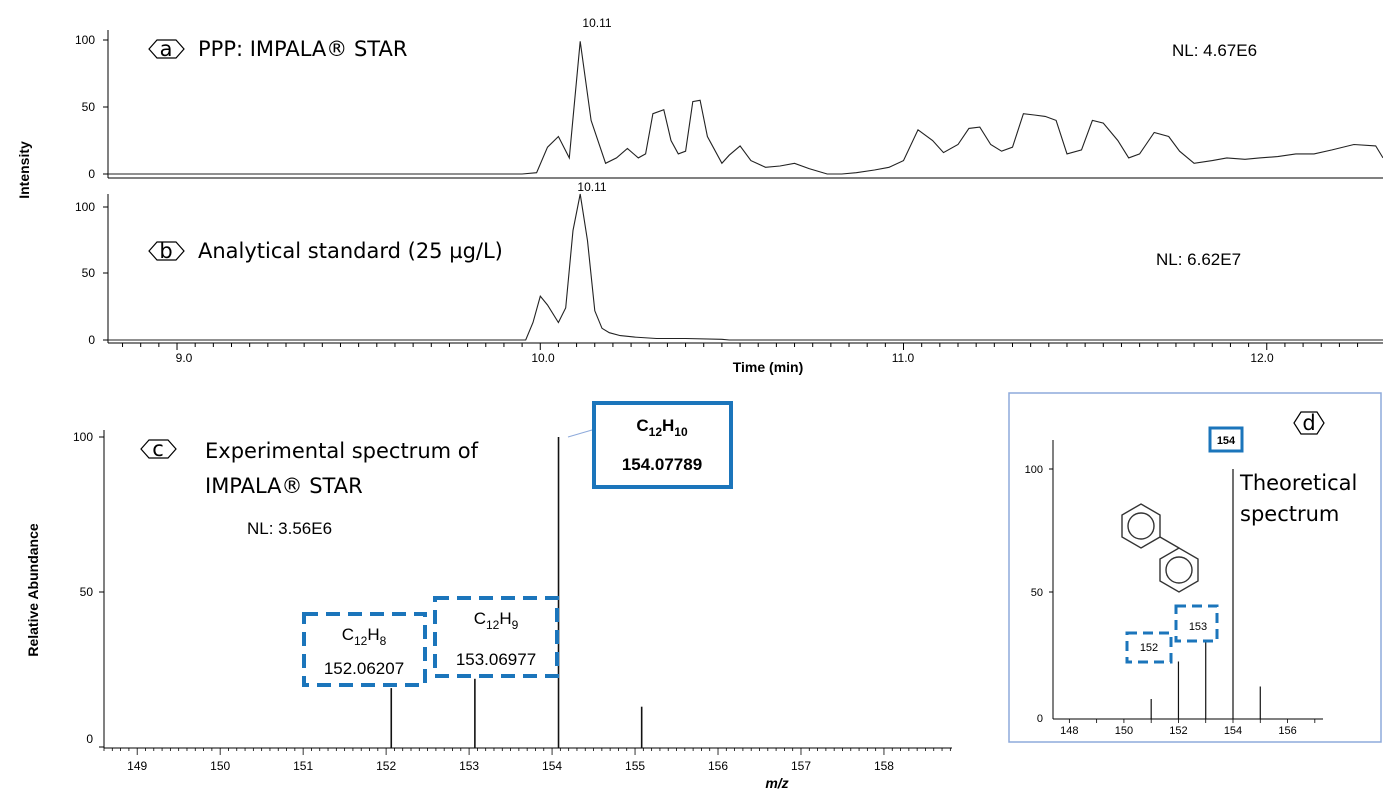  What do you see at coordinates (496, 637) in the screenshot?
I see `c12h9-annotation-box` at bounding box center [496, 637].